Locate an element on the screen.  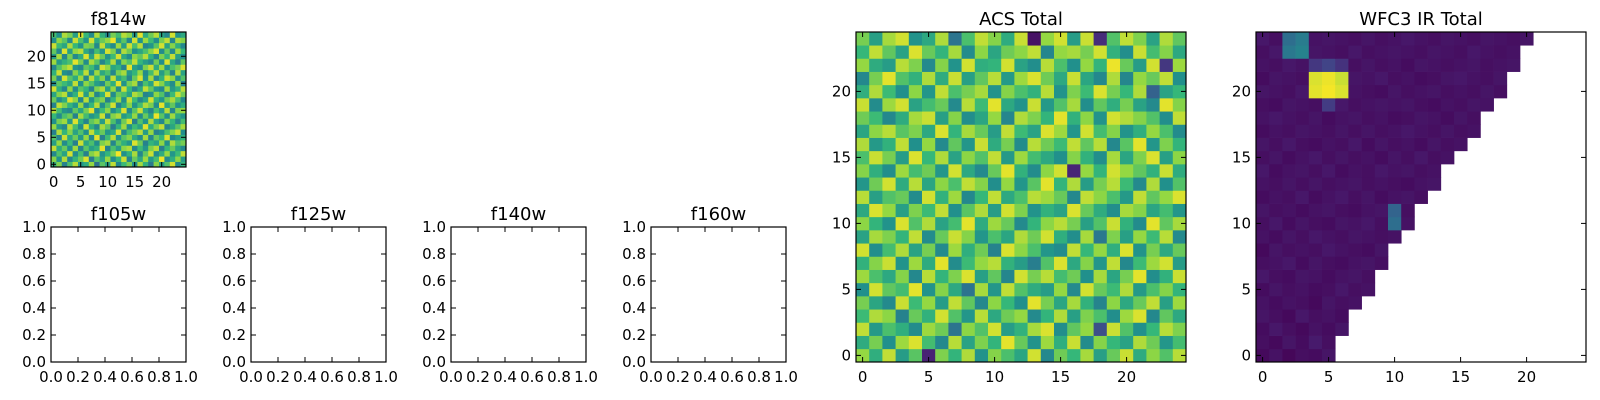
axes-frame is located at coordinates (118, 294).